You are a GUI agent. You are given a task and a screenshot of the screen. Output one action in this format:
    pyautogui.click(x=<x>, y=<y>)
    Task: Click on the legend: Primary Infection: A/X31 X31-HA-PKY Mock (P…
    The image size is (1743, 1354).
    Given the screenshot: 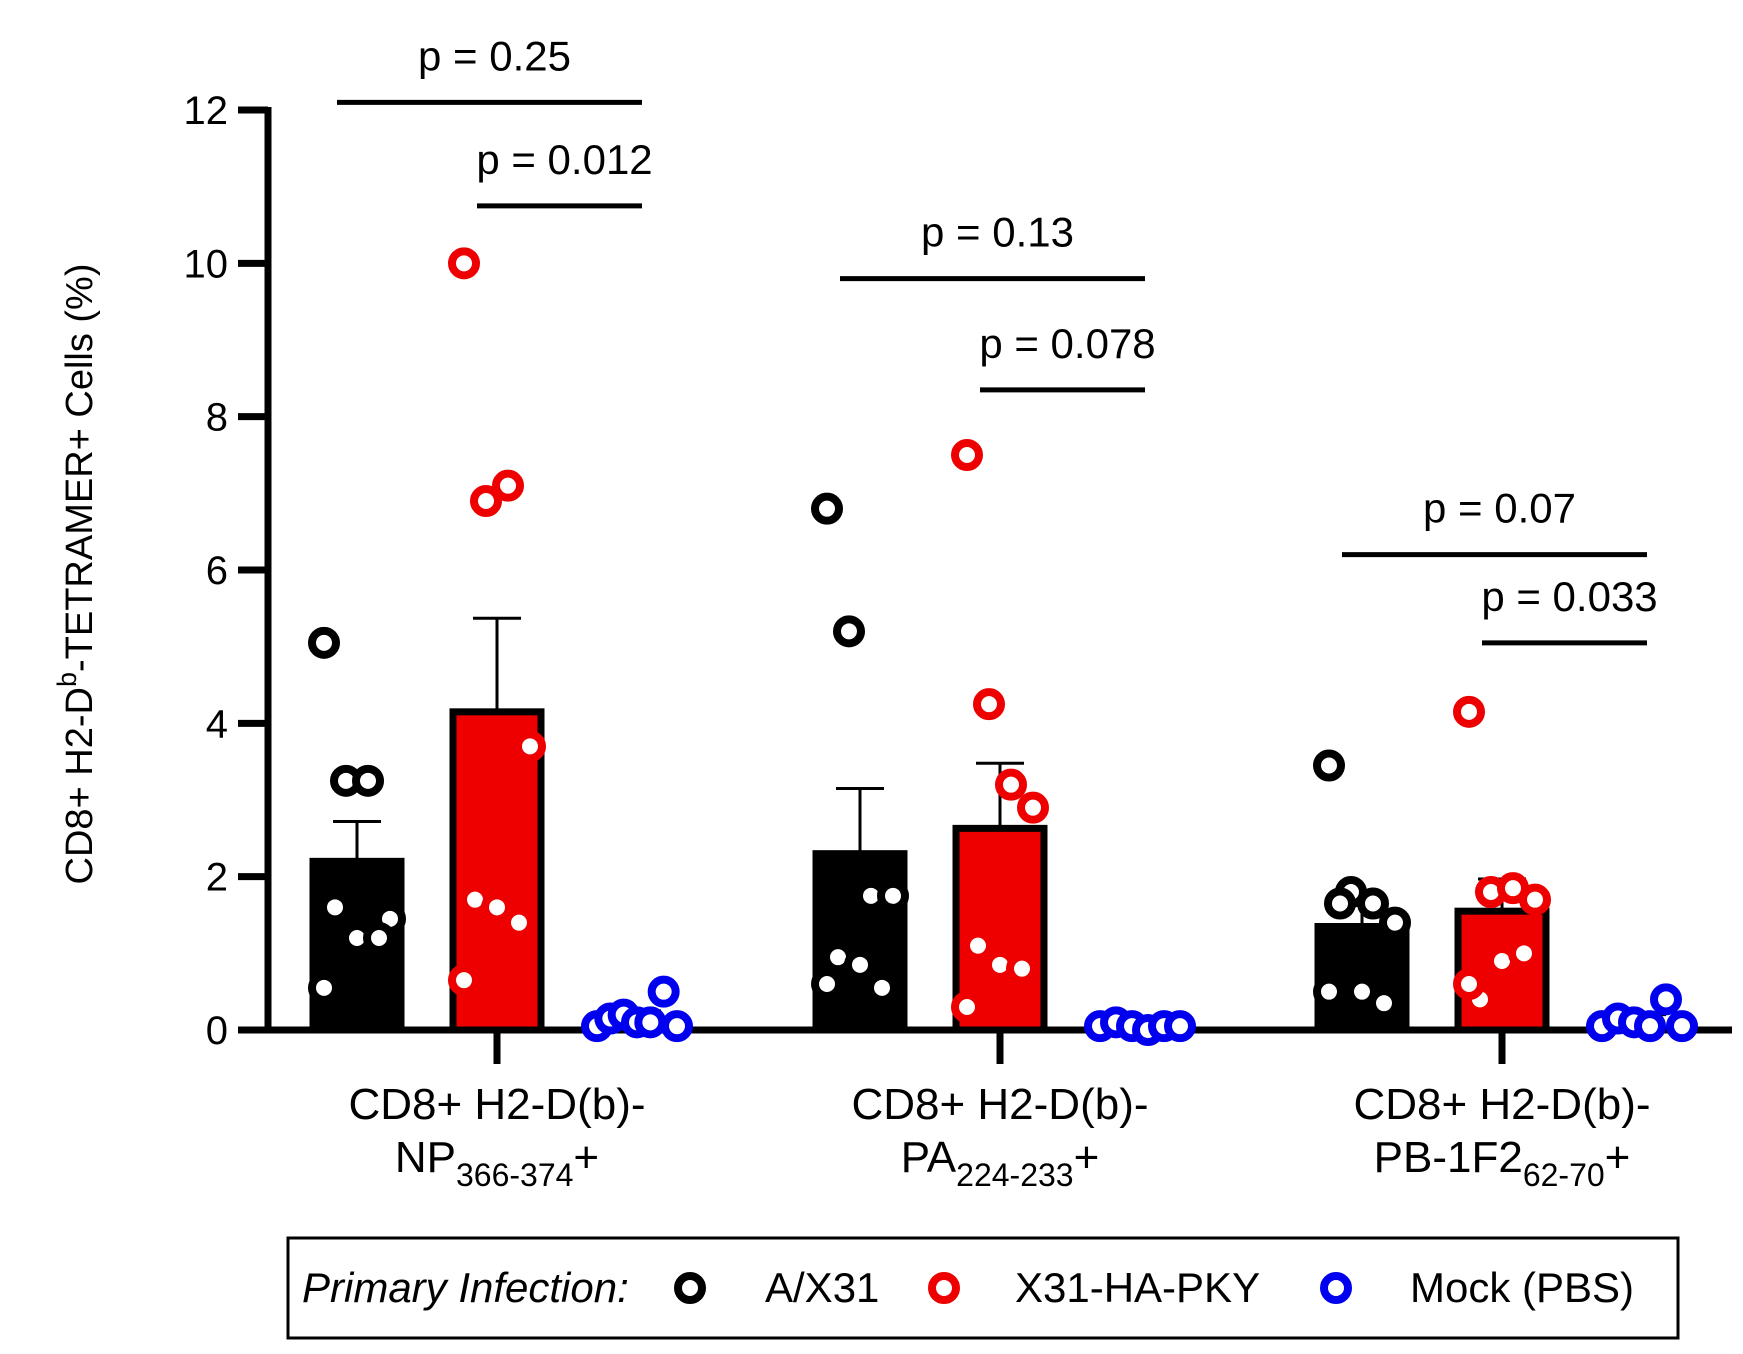 What is the action you would take?
    pyautogui.click(x=983, y=1288)
    